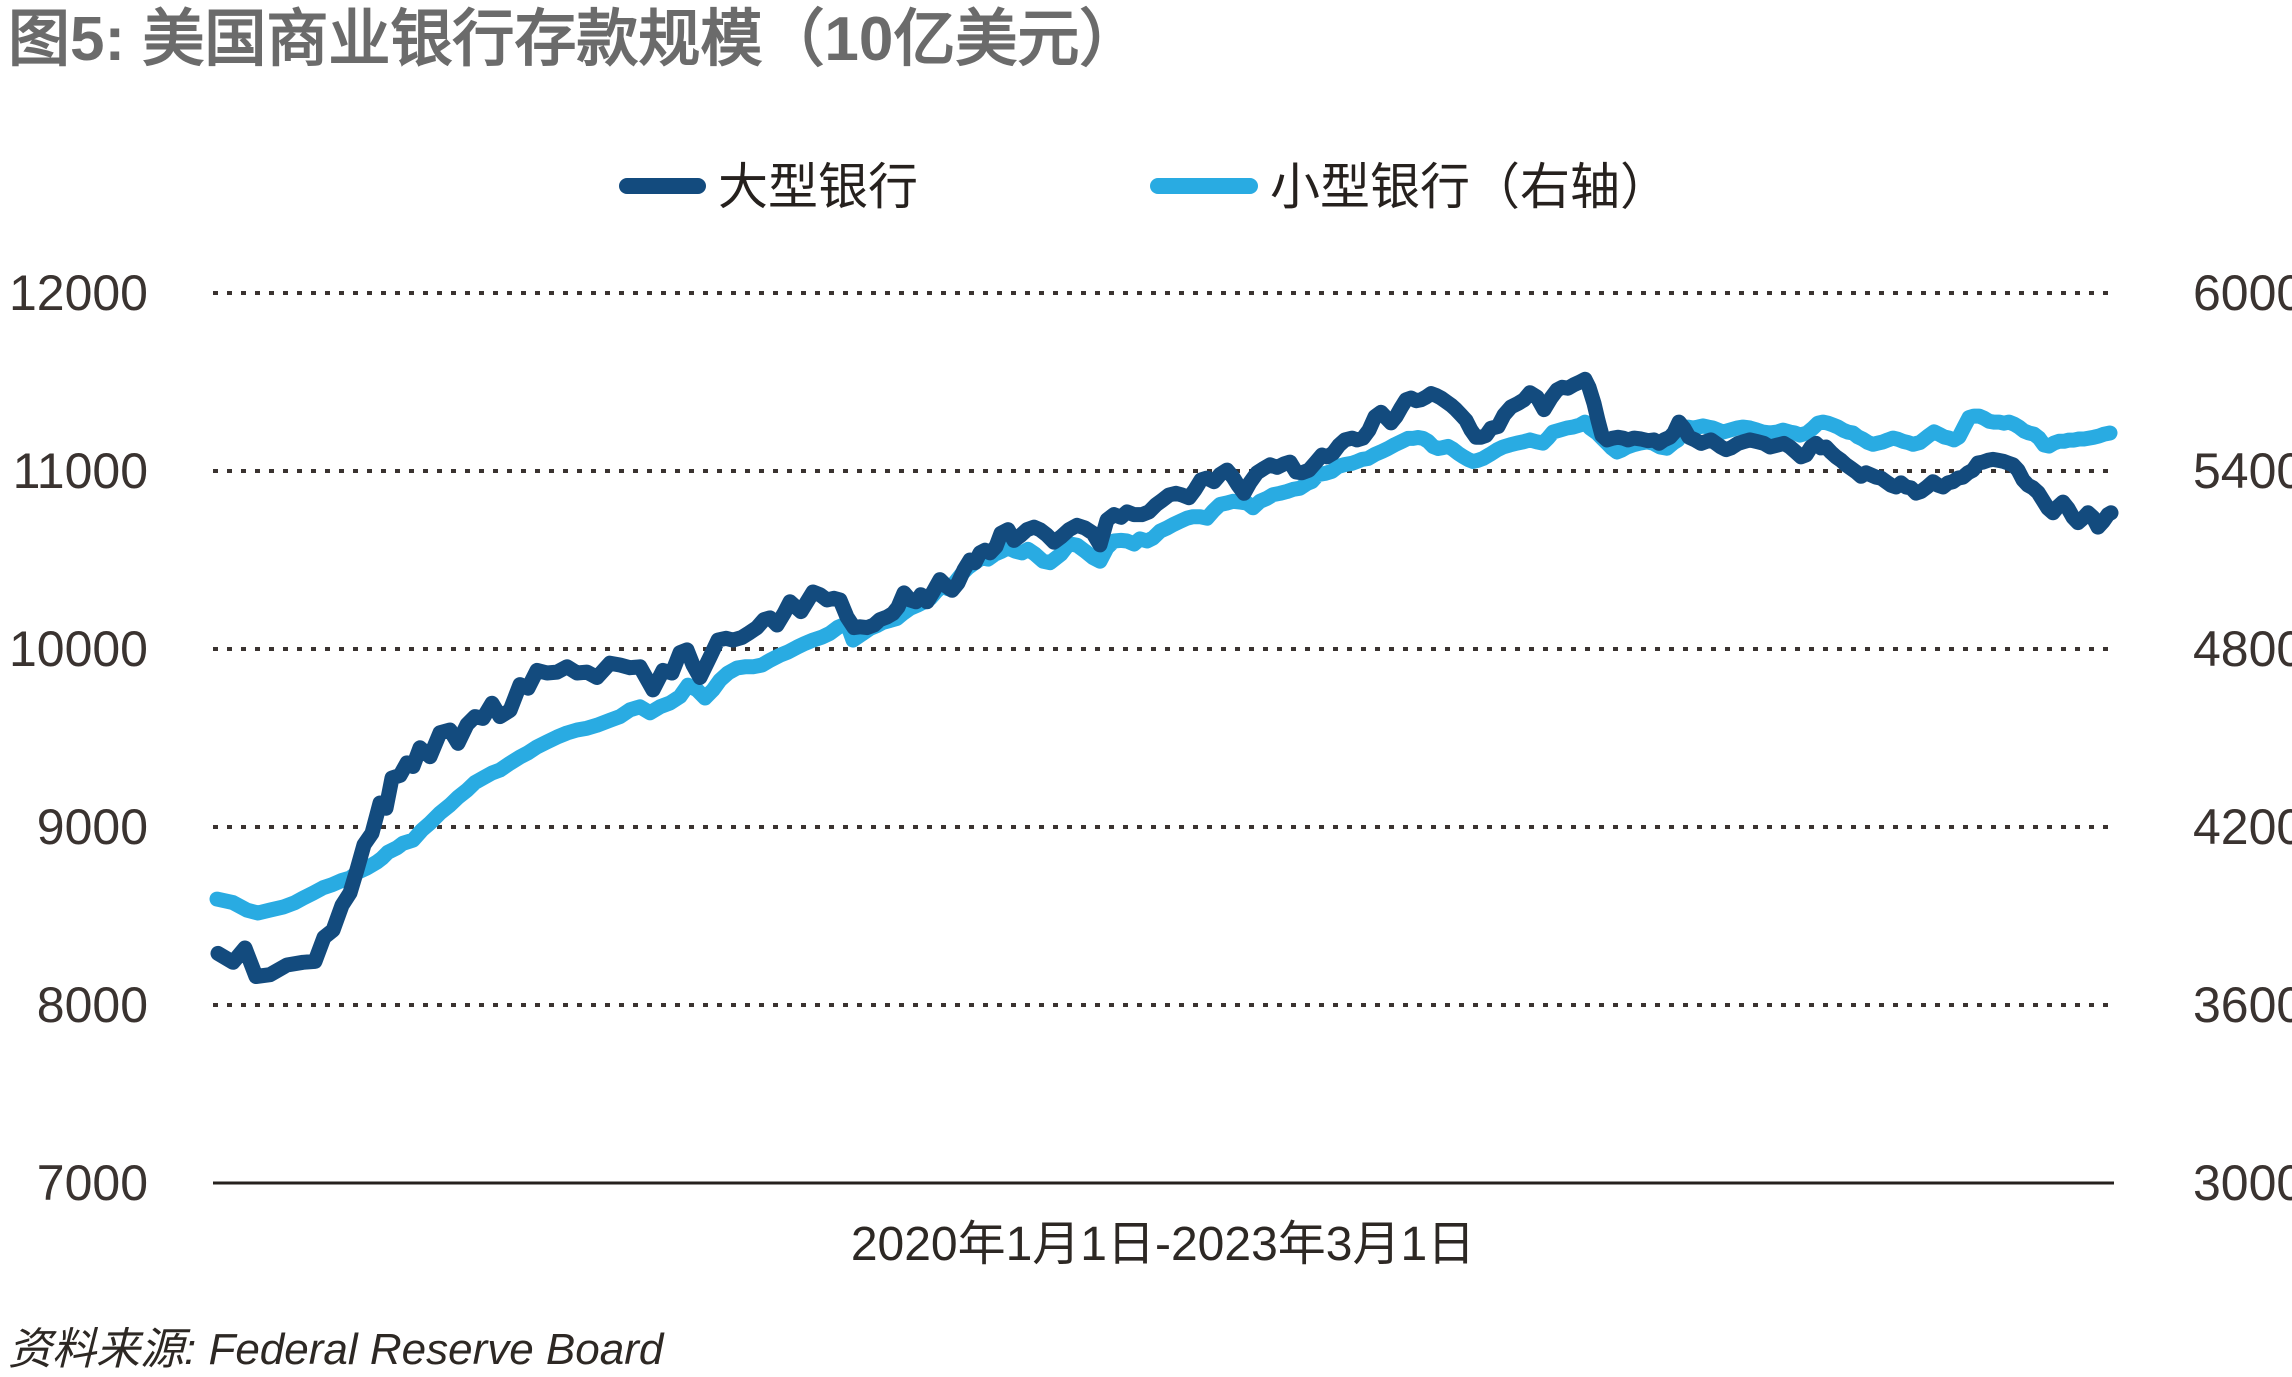 The width and height of the screenshot is (2292, 1377). What do you see at coordinates (2242, 649) in the screenshot?
I see `right-tick-4800: 4800` at bounding box center [2242, 649].